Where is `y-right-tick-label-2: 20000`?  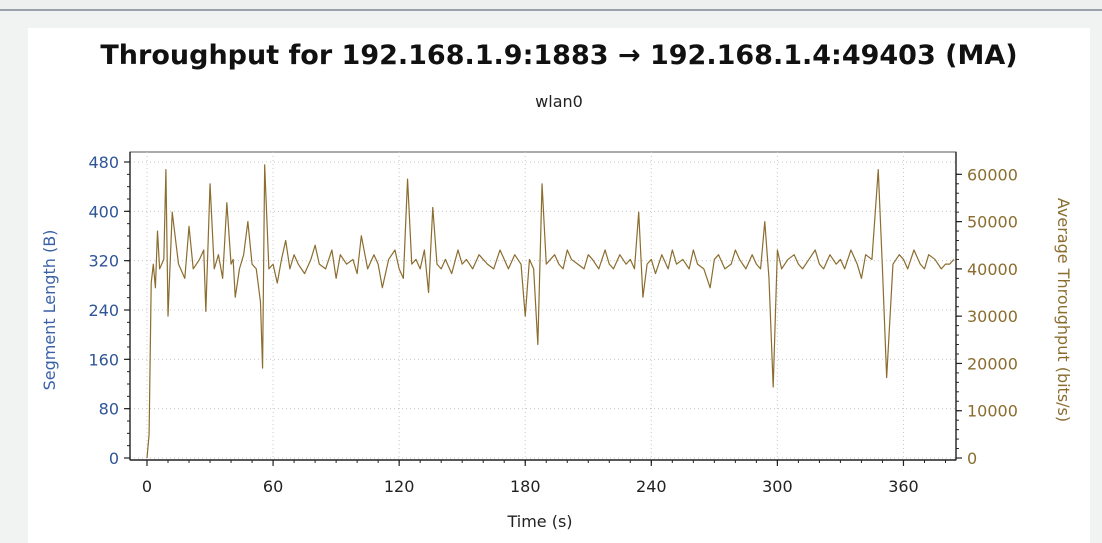 y-right-tick-label-2: 20000 is located at coordinates (992, 363).